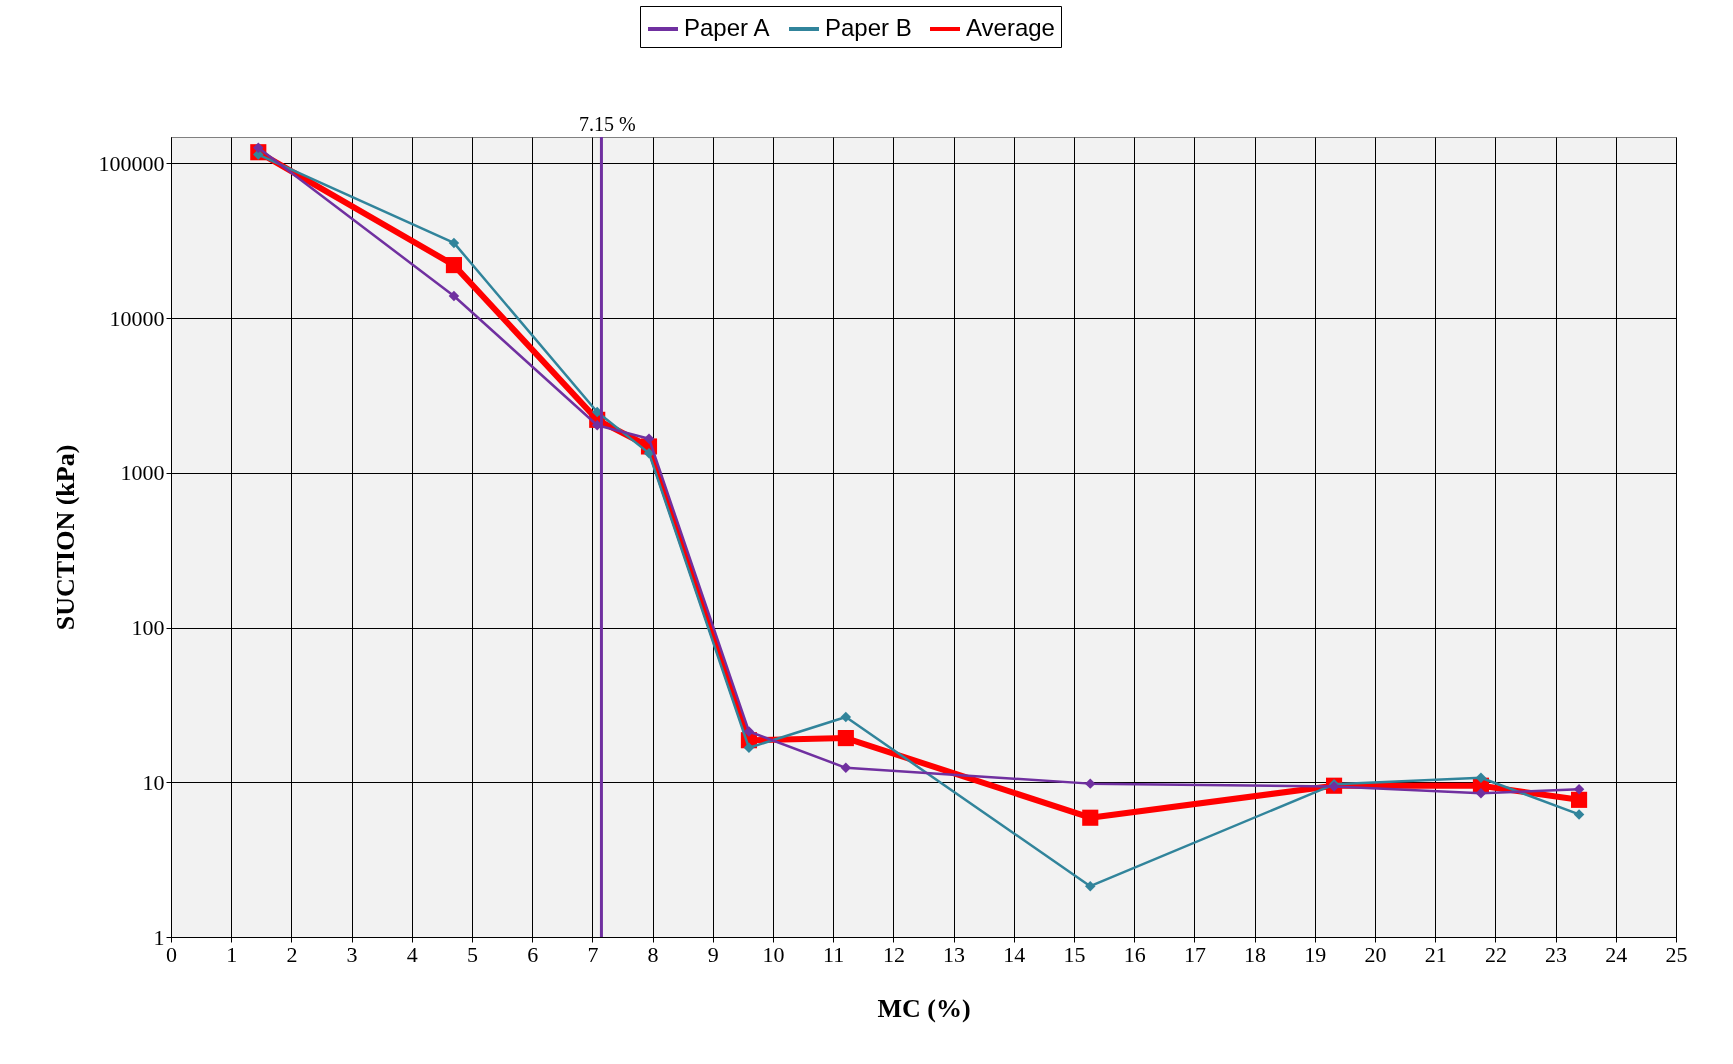 This screenshot has width=1733, height=1064. Describe the element at coordinates (893, 954) in the screenshot. I see `x-tick-label: 12` at that location.